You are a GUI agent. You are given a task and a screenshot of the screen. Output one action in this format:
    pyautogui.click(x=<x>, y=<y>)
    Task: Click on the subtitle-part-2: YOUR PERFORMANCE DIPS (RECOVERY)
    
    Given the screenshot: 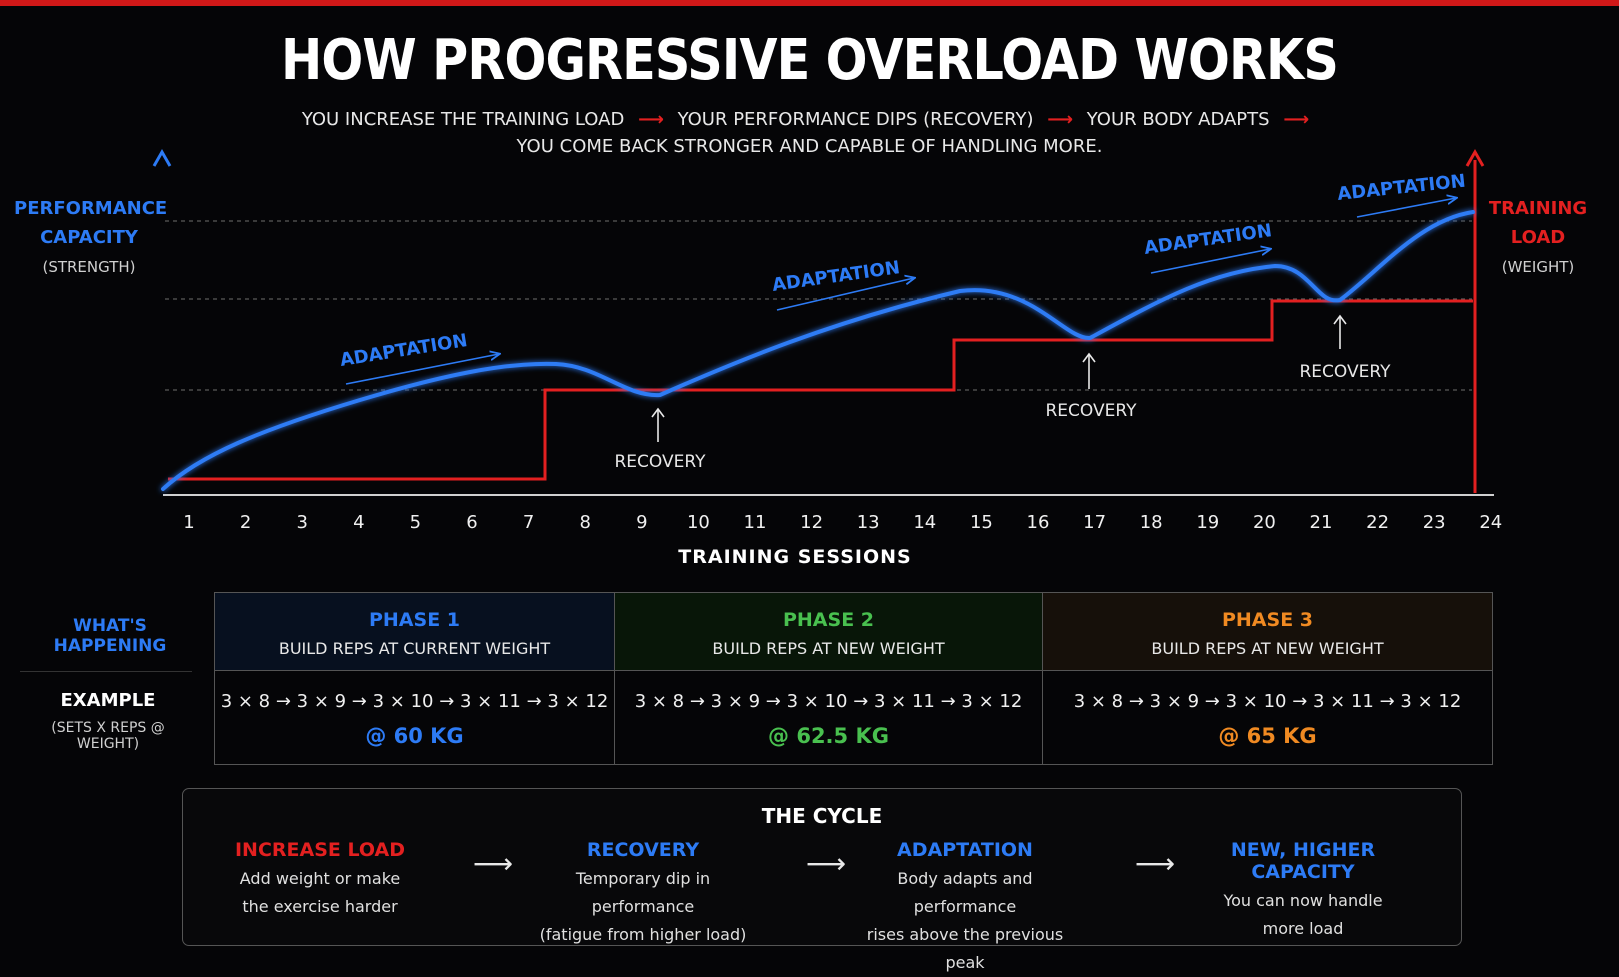 What is the action you would take?
    pyautogui.click(x=855, y=119)
    